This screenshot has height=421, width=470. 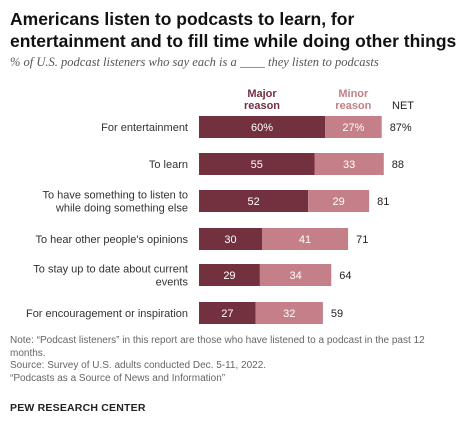 I want to click on bar-value-label: 30, so click(x=230, y=240).